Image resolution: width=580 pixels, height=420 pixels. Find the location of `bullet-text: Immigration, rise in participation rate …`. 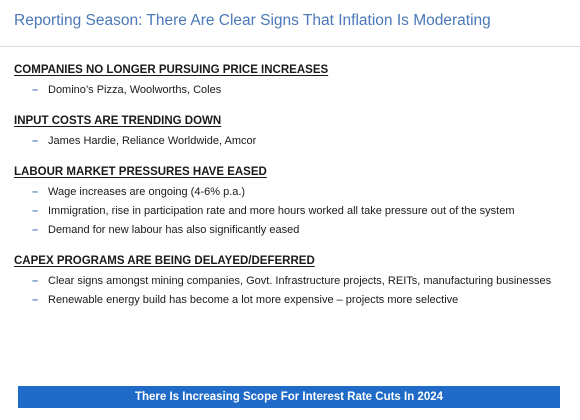

bullet-text: Immigration, rise in participation rate … is located at coordinates (281, 211).